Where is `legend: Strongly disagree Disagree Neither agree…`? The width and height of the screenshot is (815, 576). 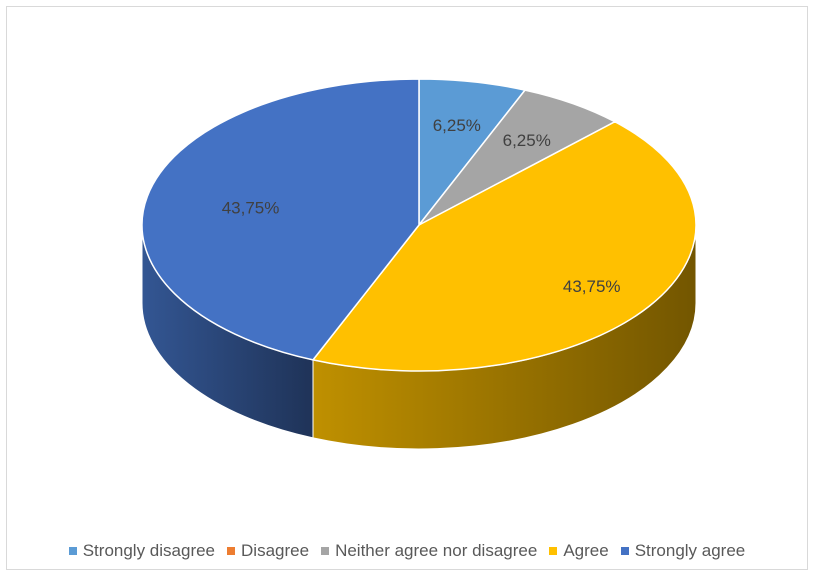 legend: Strongly disagree Disagree Neither agree… is located at coordinates (407, 551).